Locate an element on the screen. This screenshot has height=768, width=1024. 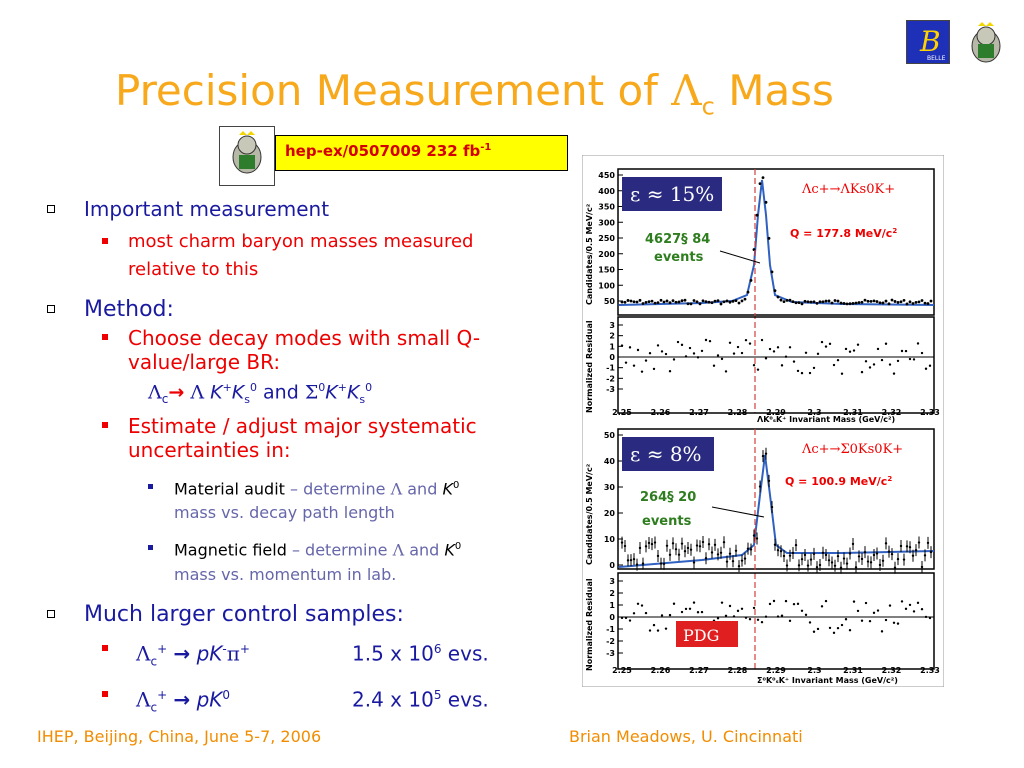
bottom-x-ticks: 2.25 2.26 2.27 2.28 2.29 2.3 2.31 2.32 2.33 is located at coordinates (776, 670).